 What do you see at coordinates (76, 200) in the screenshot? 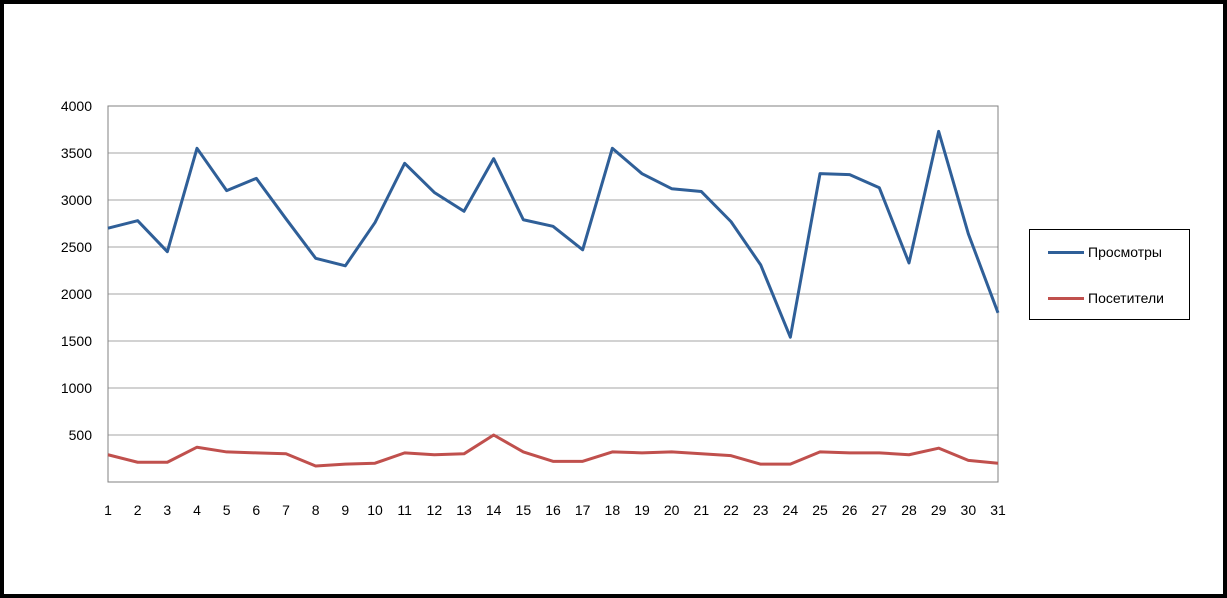
I see `y-tick-label: 3000` at bounding box center [76, 200].